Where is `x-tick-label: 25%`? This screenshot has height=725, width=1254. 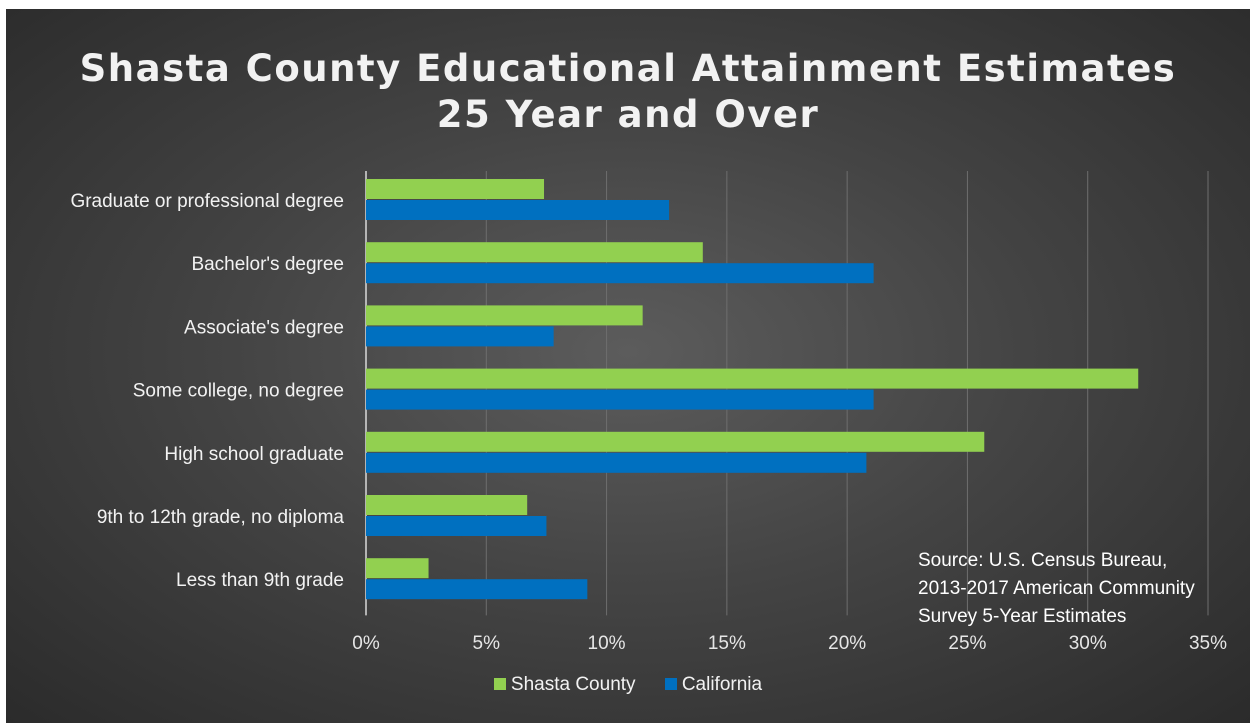 x-tick-label: 25% is located at coordinates (967, 643).